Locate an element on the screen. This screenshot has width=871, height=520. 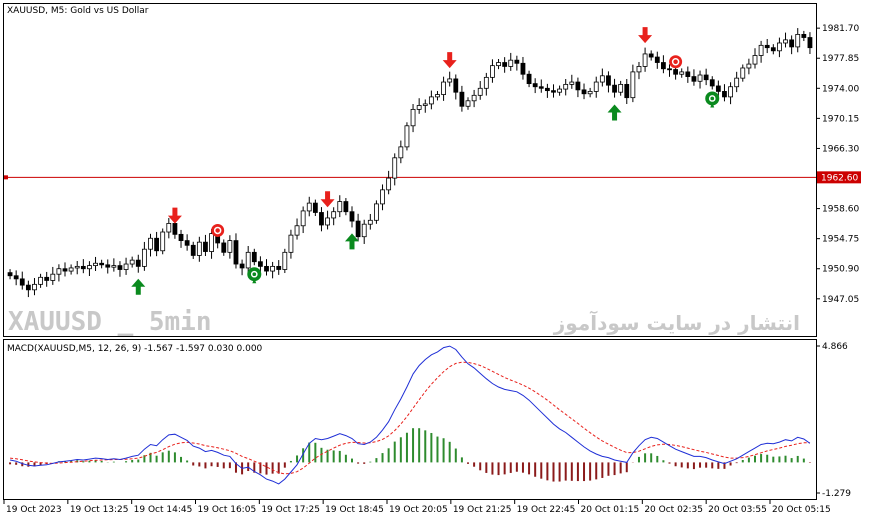
horizontal-line: 1962.60 is located at coordinates (432, 177).